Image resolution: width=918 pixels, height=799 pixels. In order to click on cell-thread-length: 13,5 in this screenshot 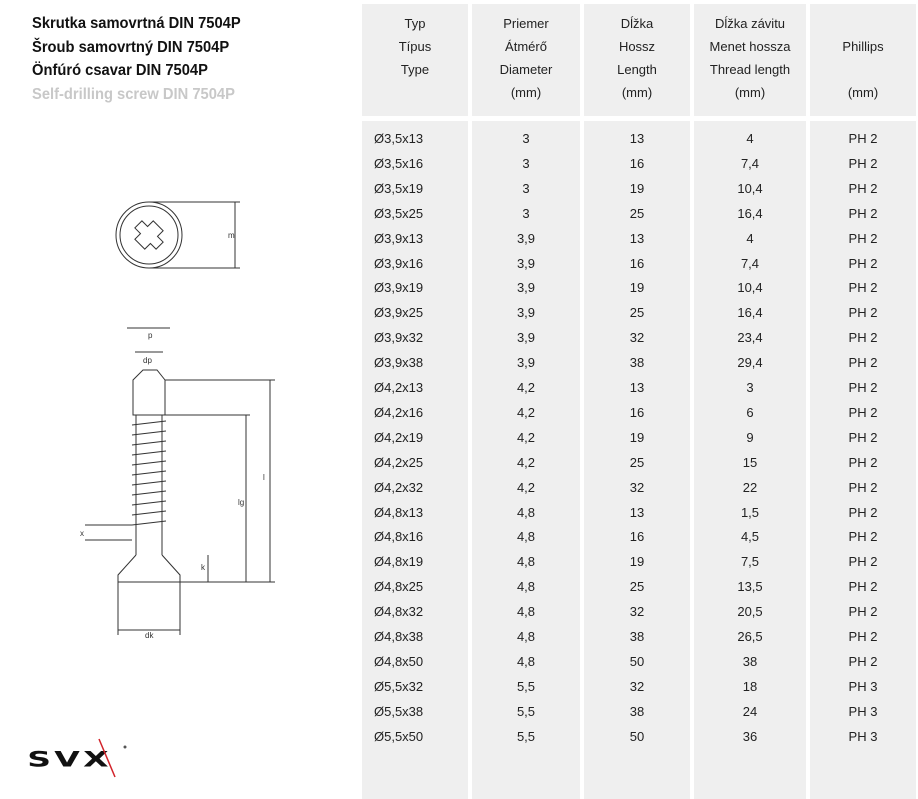, I will do `click(750, 587)`.